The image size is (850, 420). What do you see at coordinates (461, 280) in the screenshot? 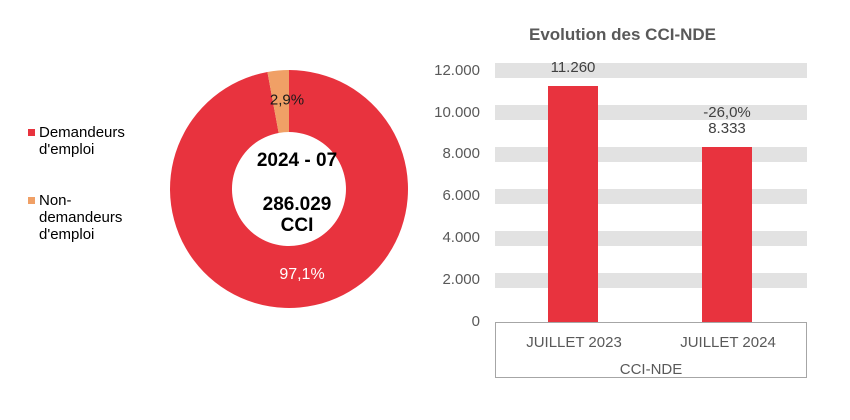
I see `y-tick-label: 2.000` at bounding box center [461, 280].